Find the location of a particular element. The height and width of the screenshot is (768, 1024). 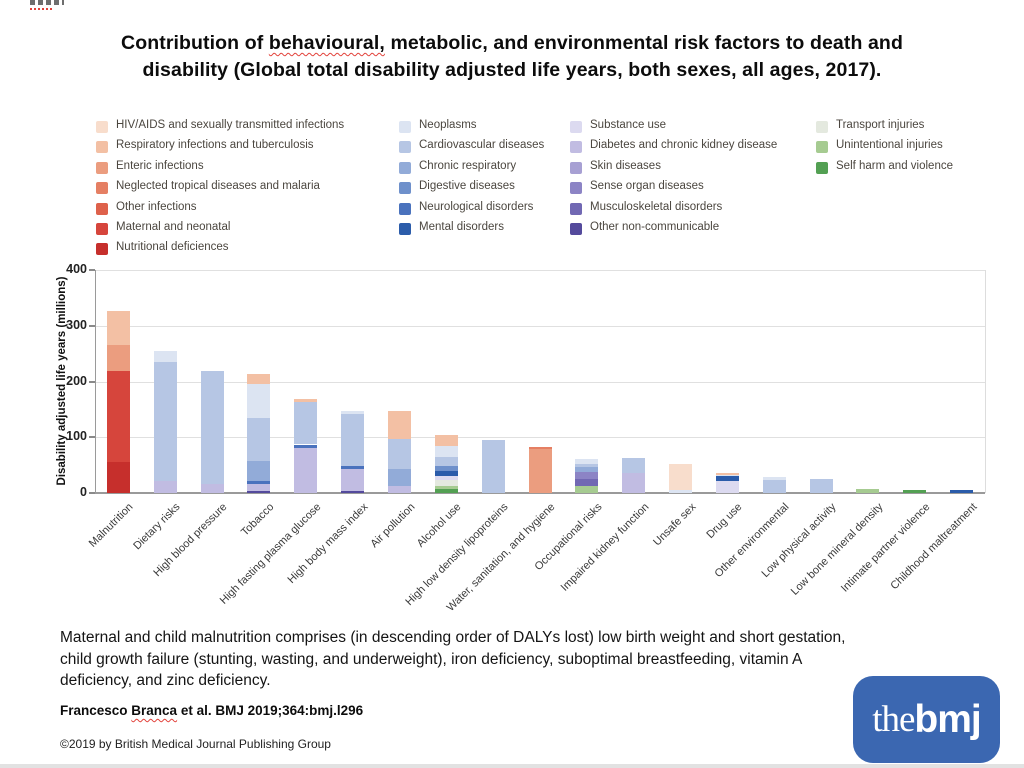

x-axis-label-intimate-partner-violence: Intimate partner violence is located at coordinates (885, 548).